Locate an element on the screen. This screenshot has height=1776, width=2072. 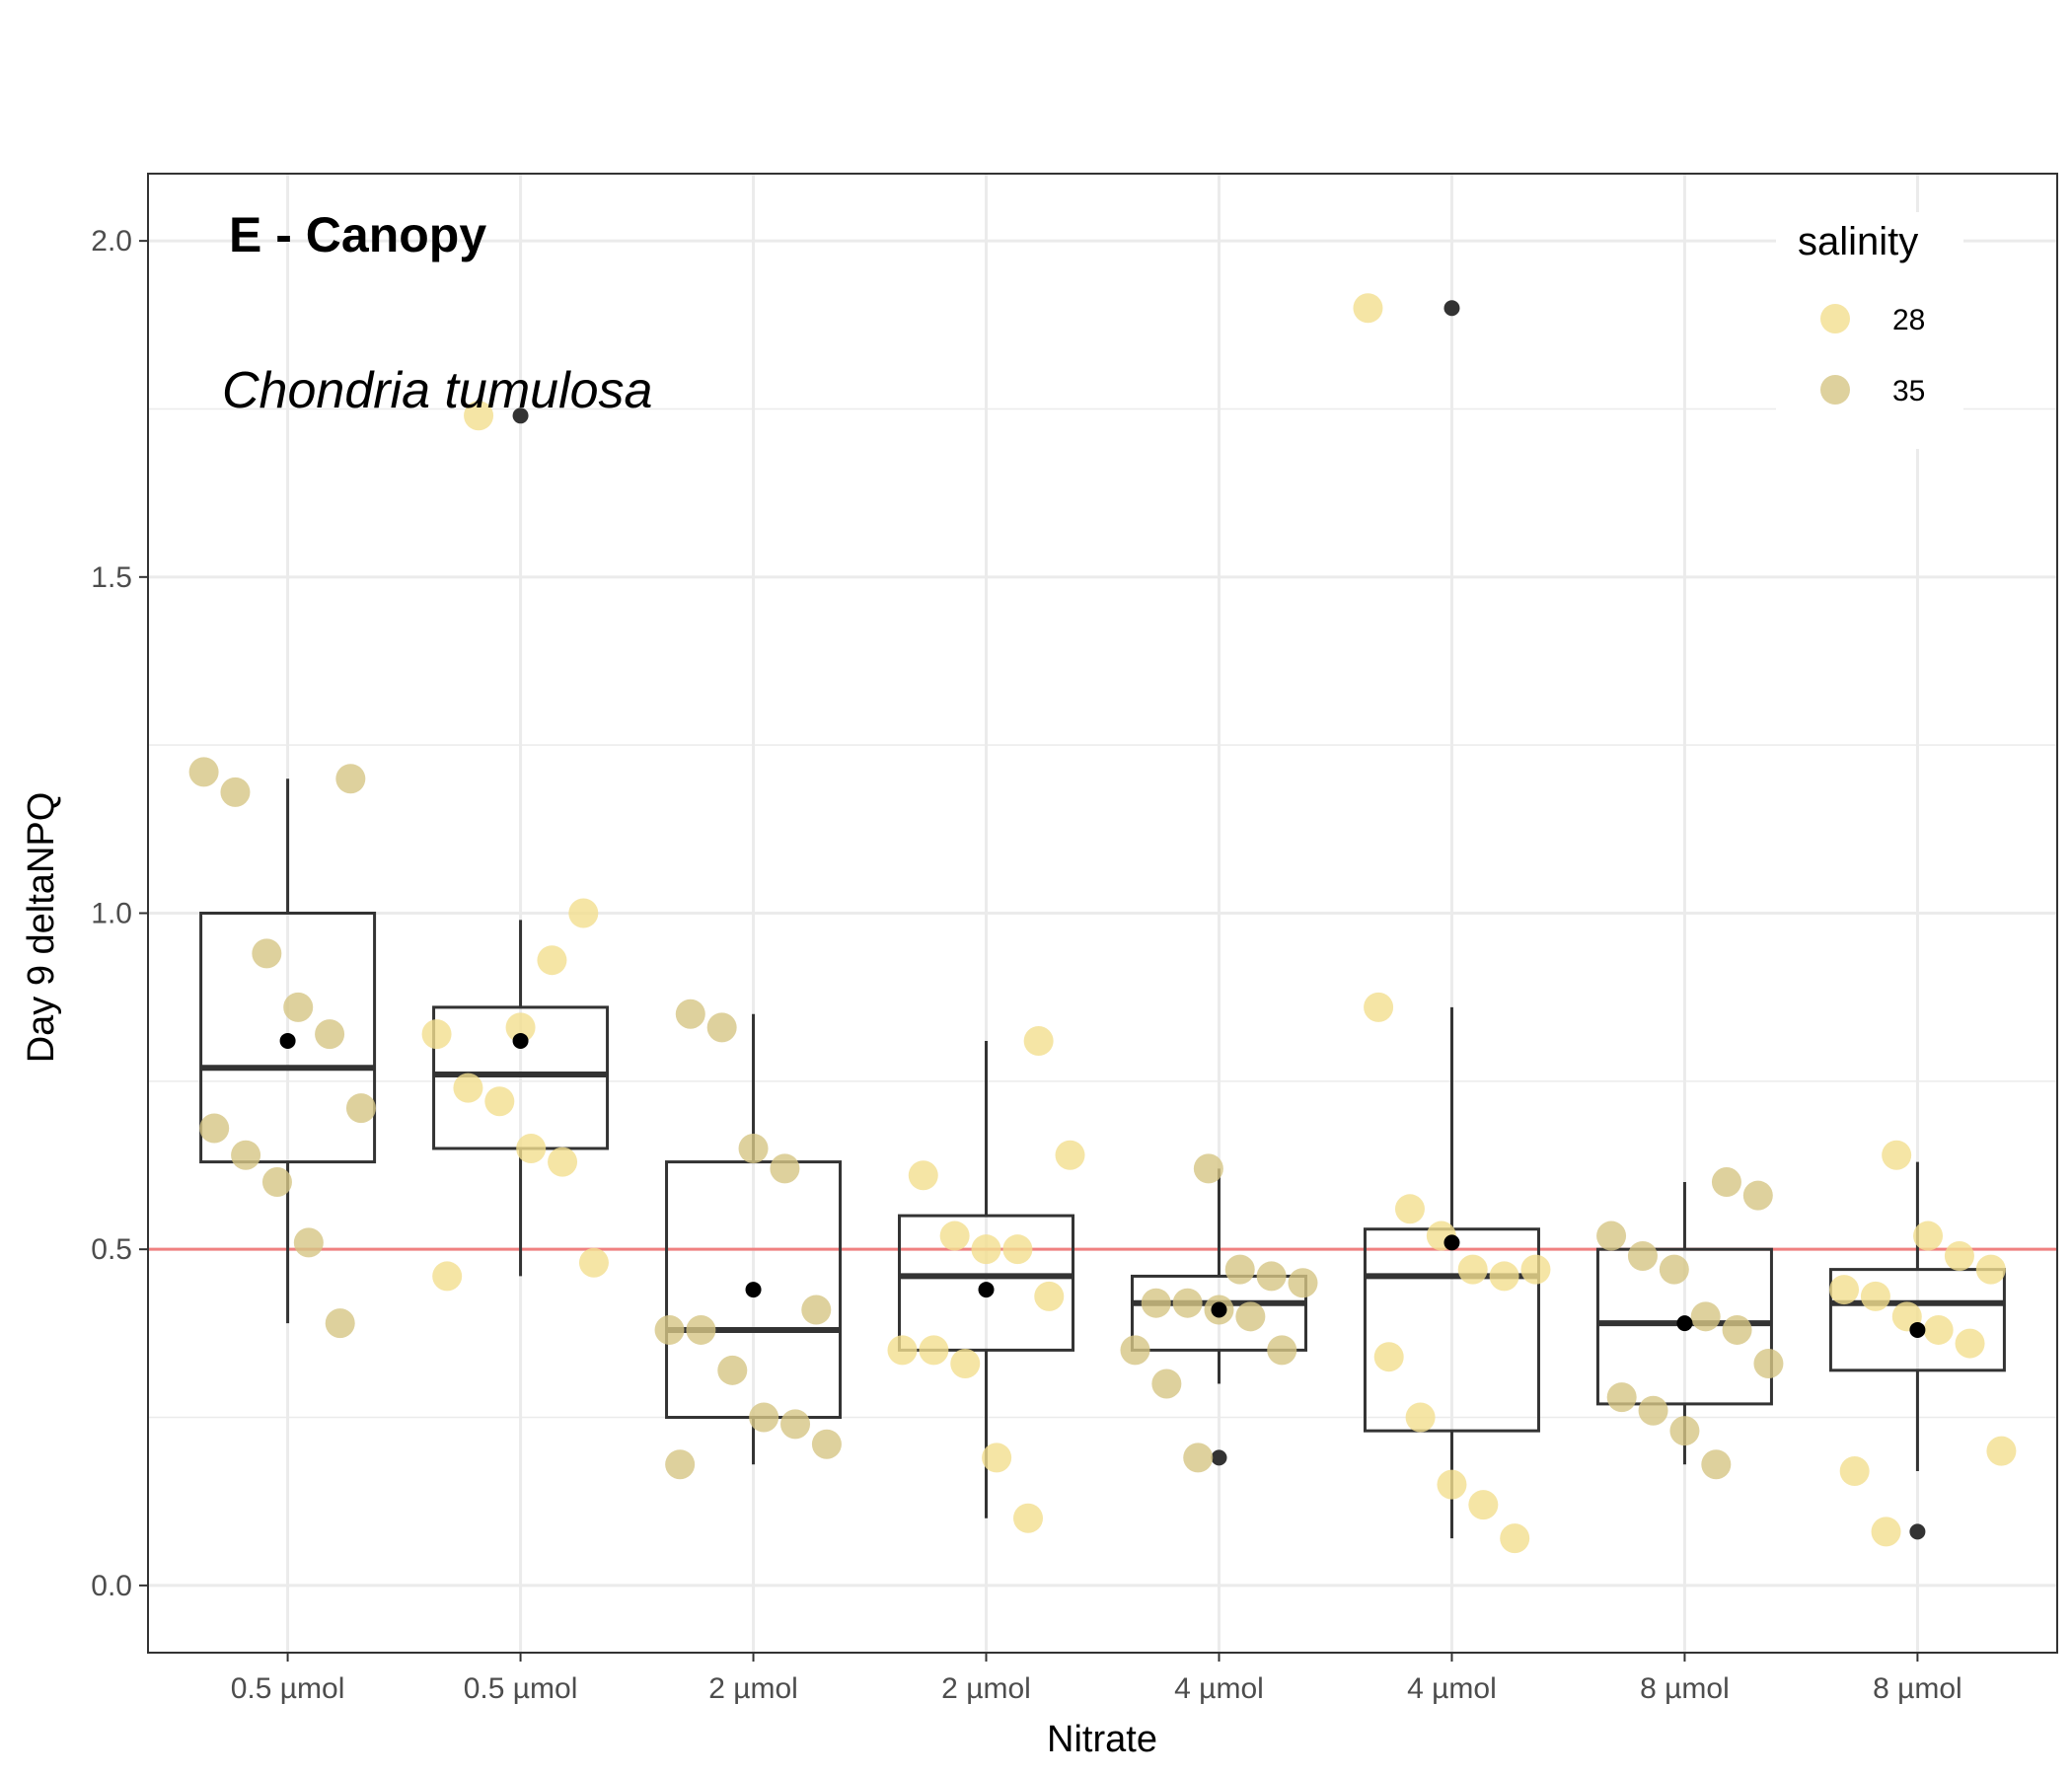
x-tick-label: 2 µmol is located at coordinates (753, 1689).